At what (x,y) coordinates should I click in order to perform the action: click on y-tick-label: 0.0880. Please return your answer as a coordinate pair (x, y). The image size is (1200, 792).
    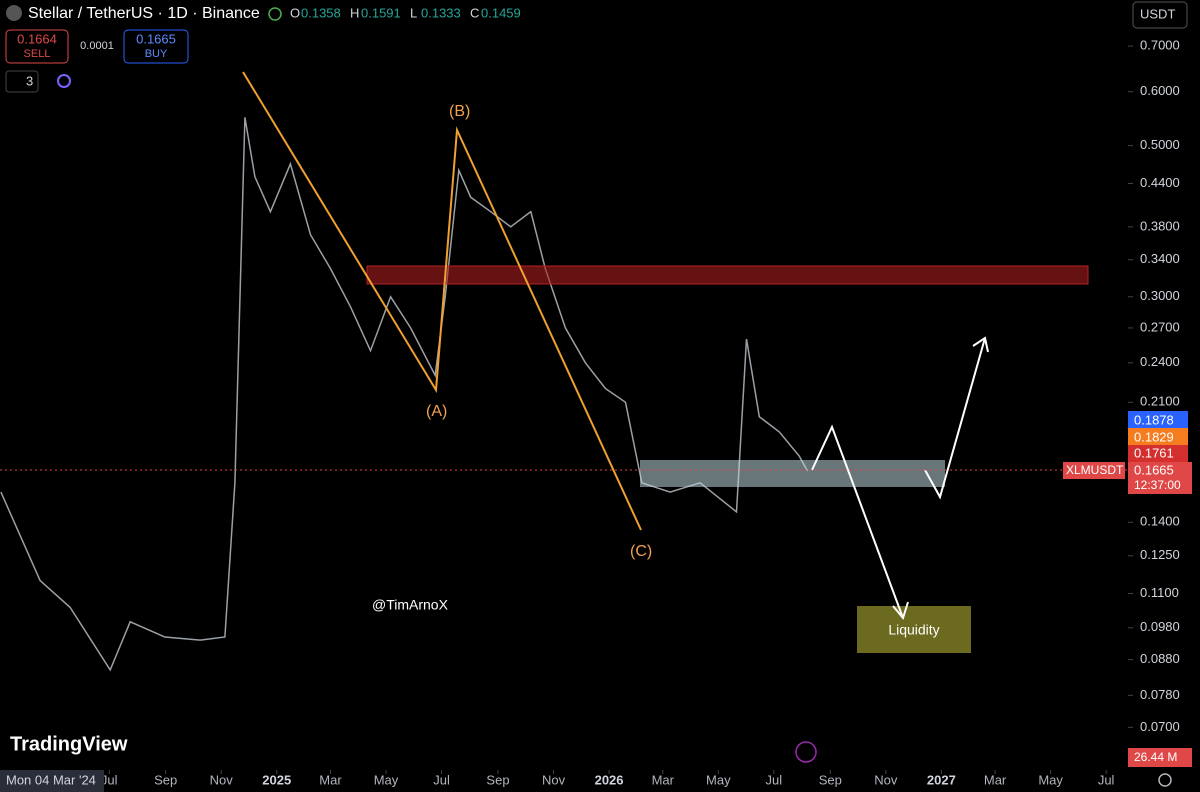
    Looking at the image, I should click on (1160, 658).